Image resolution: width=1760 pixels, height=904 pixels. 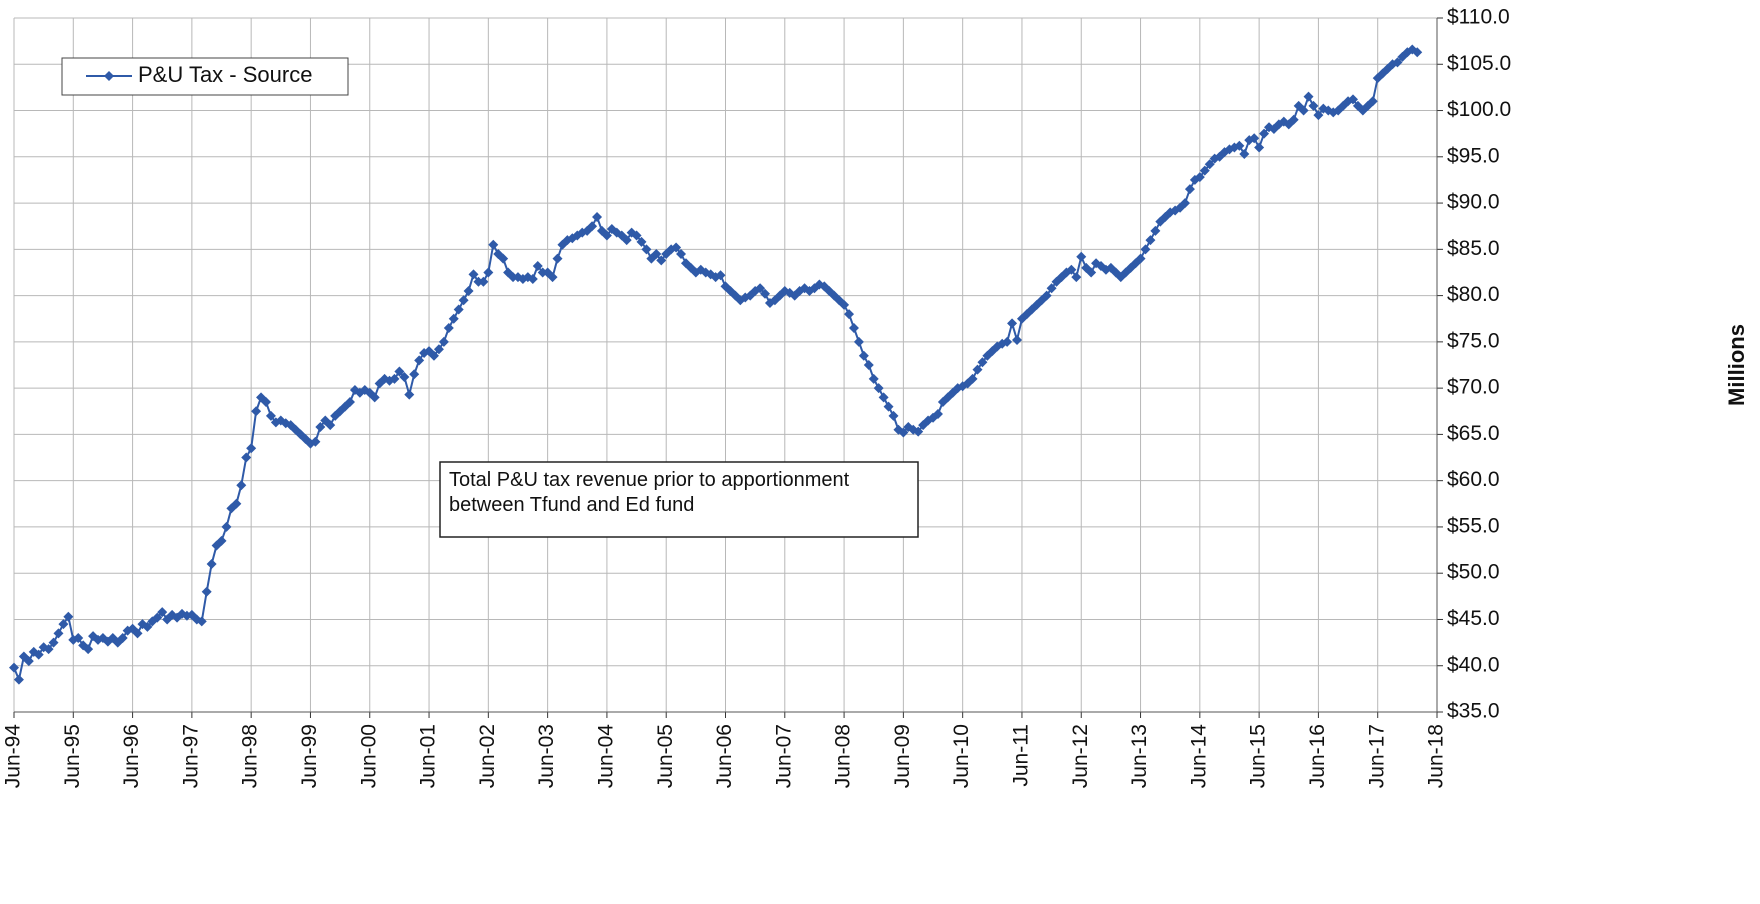 I want to click on x-tick-label: Jun-11, so click(x=1021, y=755).